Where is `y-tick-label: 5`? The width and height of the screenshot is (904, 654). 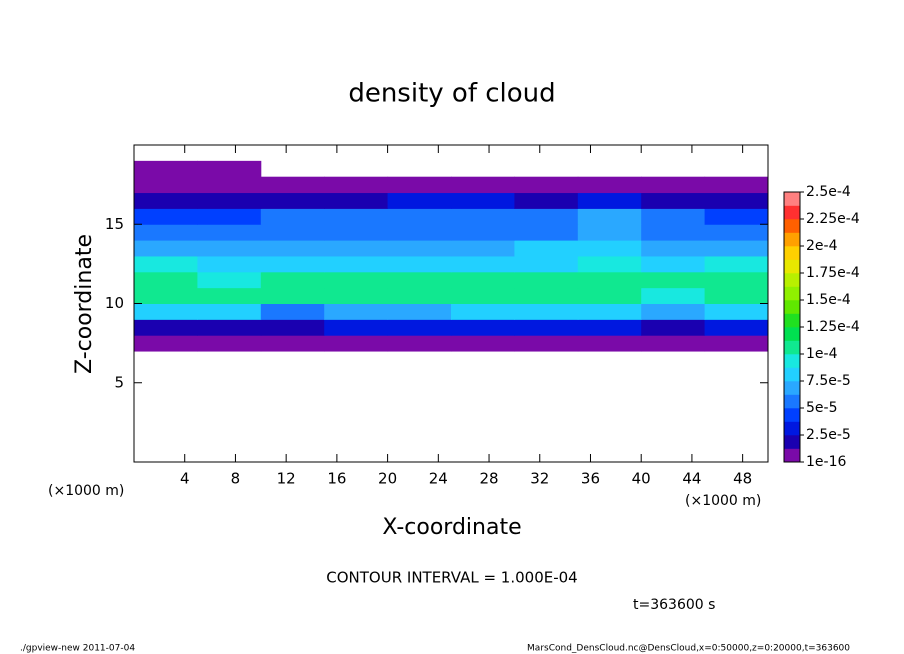
y-tick-label: 5 is located at coordinates (119, 382).